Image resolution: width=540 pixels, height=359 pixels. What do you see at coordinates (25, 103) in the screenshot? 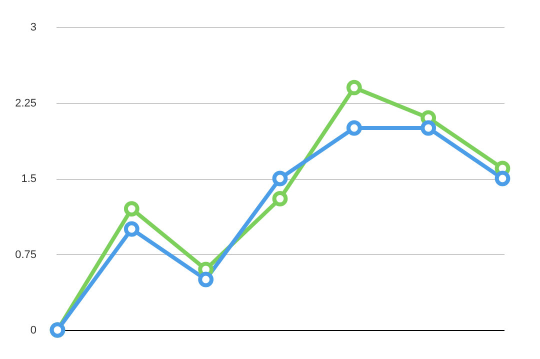
I see `y-tick-label: 2.25` at bounding box center [25, 103].